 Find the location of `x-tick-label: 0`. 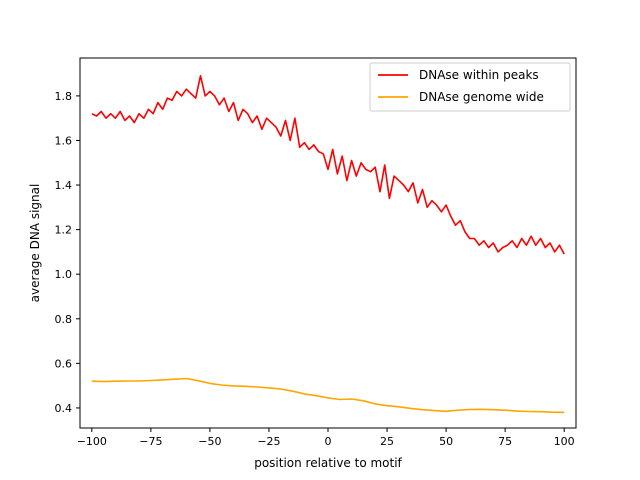

x-tick-label: 0 is located at coordinates (328, 441).